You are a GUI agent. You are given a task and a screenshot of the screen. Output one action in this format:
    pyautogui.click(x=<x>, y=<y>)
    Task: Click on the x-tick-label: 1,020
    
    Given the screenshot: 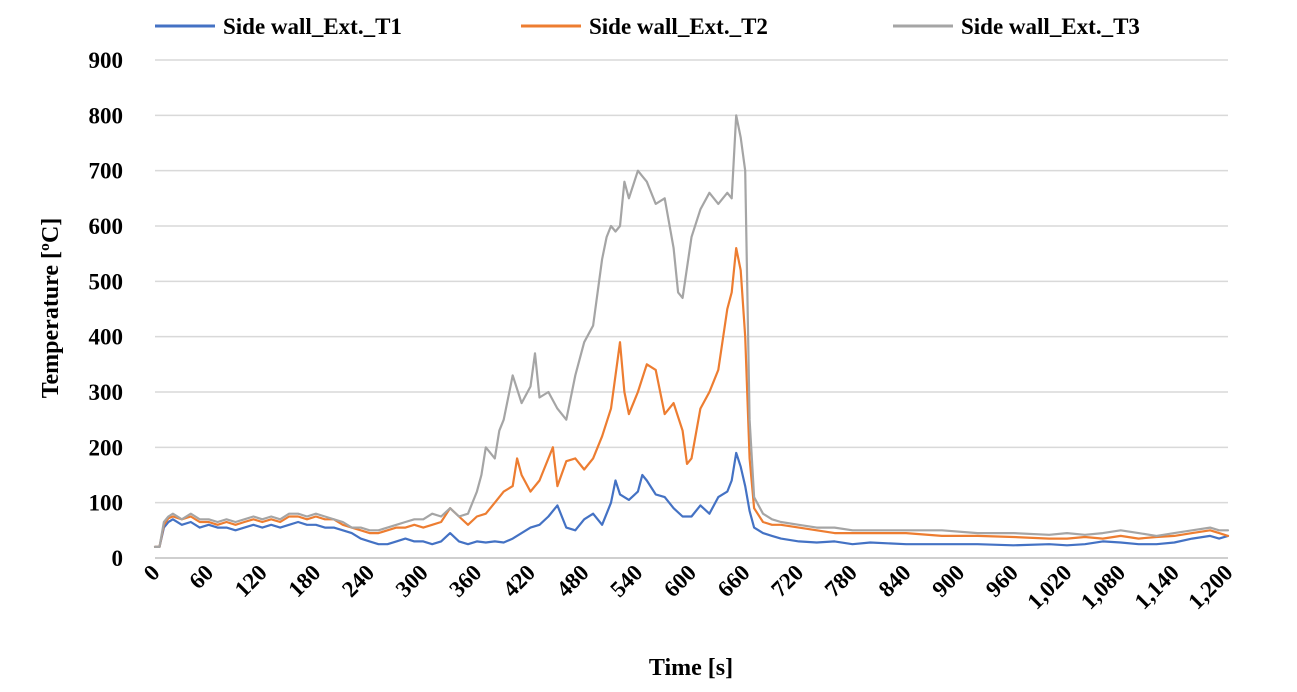 What is the action you would take?
    pyautogui.click(x=1049, y=587)
    